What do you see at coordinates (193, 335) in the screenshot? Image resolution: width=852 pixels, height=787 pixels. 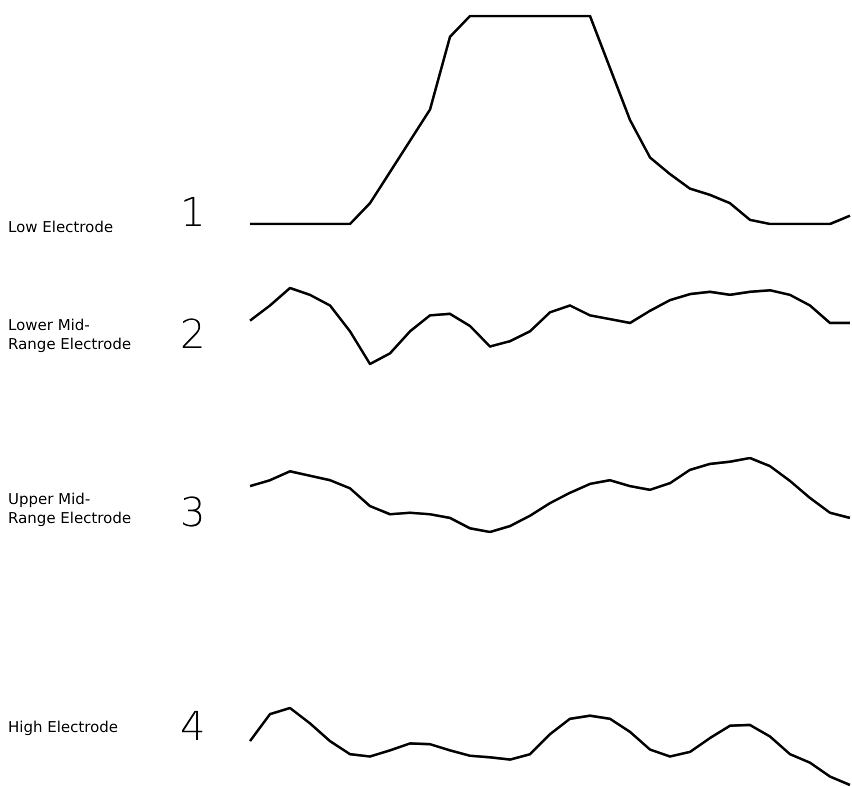 I see `text: 2` at bounding box center [193, 335].